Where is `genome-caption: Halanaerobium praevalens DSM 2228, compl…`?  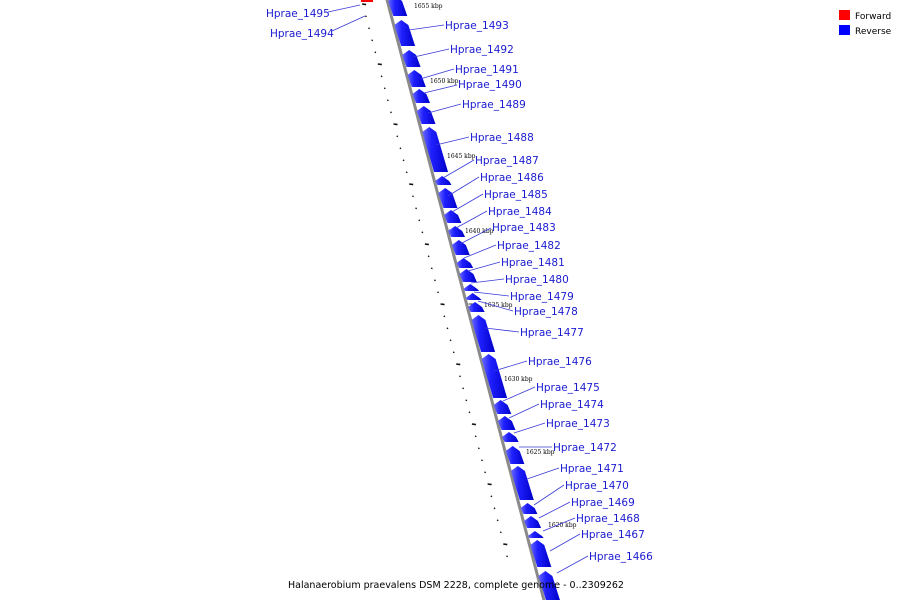
genome-caption: Halanaerobium praevalens DSM 2228, compl… is located at coordinates (456, 585).